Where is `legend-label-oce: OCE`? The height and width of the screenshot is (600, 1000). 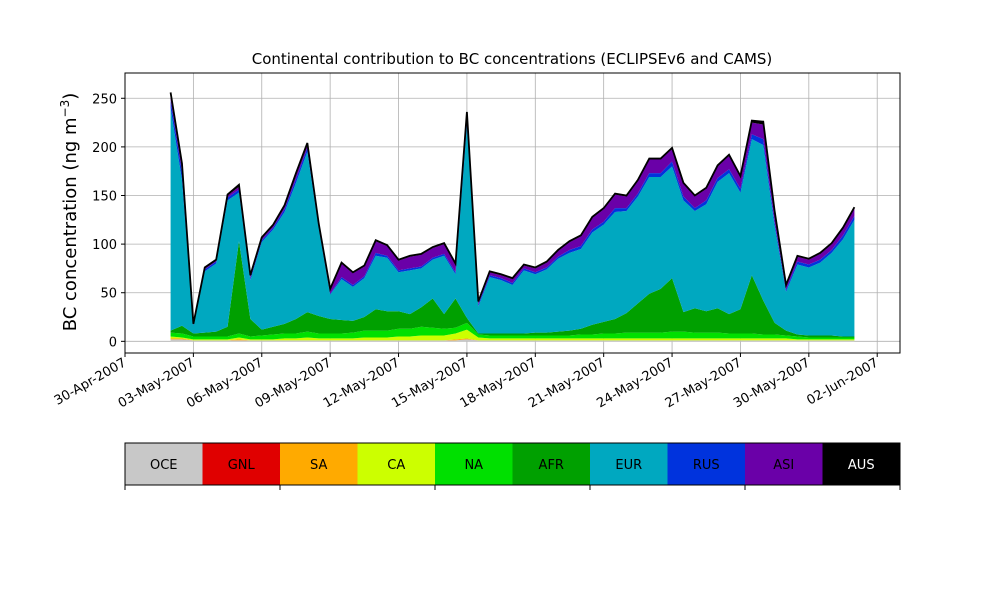
legend-label-oce: OCE is located at coordinates (164, 465).